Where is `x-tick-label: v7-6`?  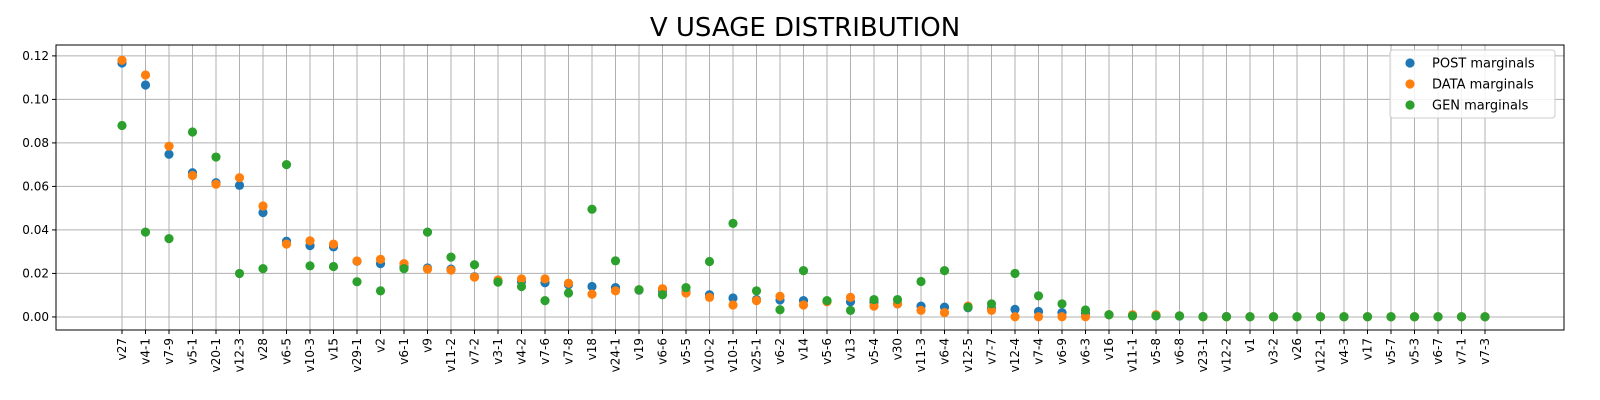 x-tick-label: v7-6 is located at coordinates (545, 351).